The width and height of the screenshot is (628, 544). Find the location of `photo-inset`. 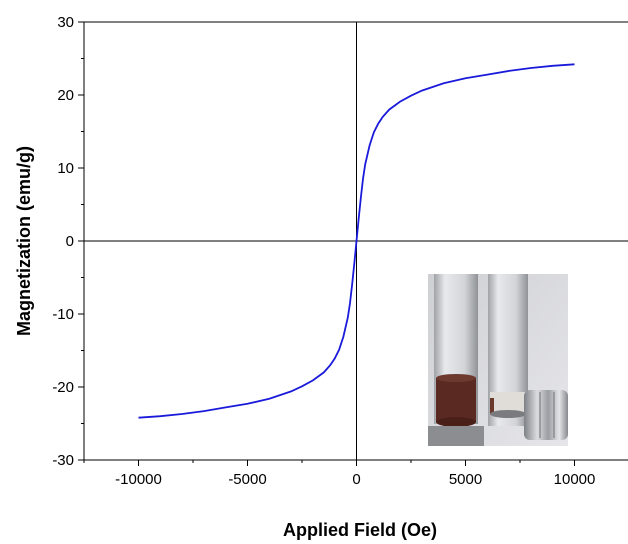

photo-inset is located at coordinates (498, 360).